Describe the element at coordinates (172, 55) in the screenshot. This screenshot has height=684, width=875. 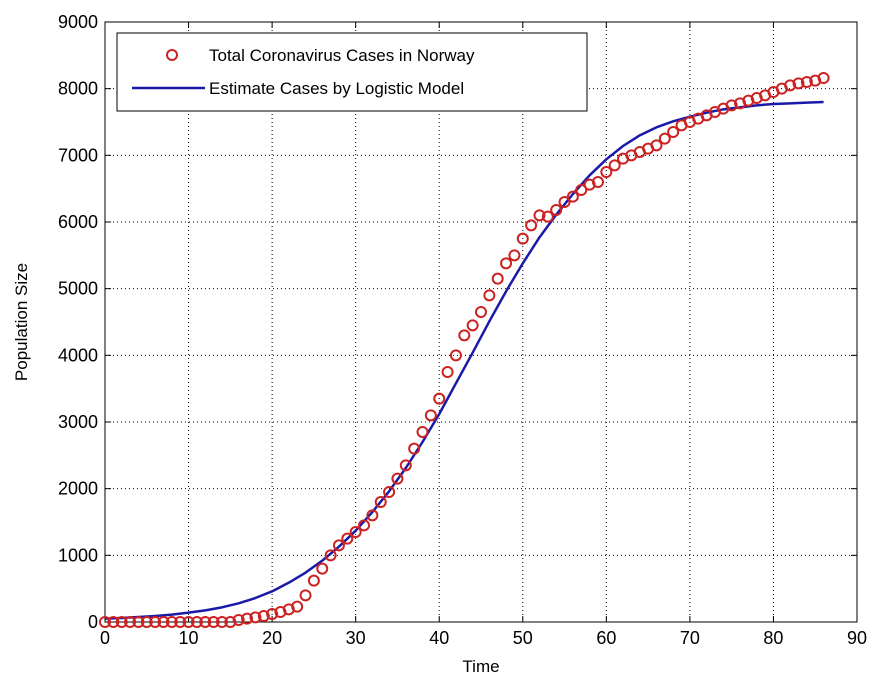
I see `legend-marker-cases` at that location.